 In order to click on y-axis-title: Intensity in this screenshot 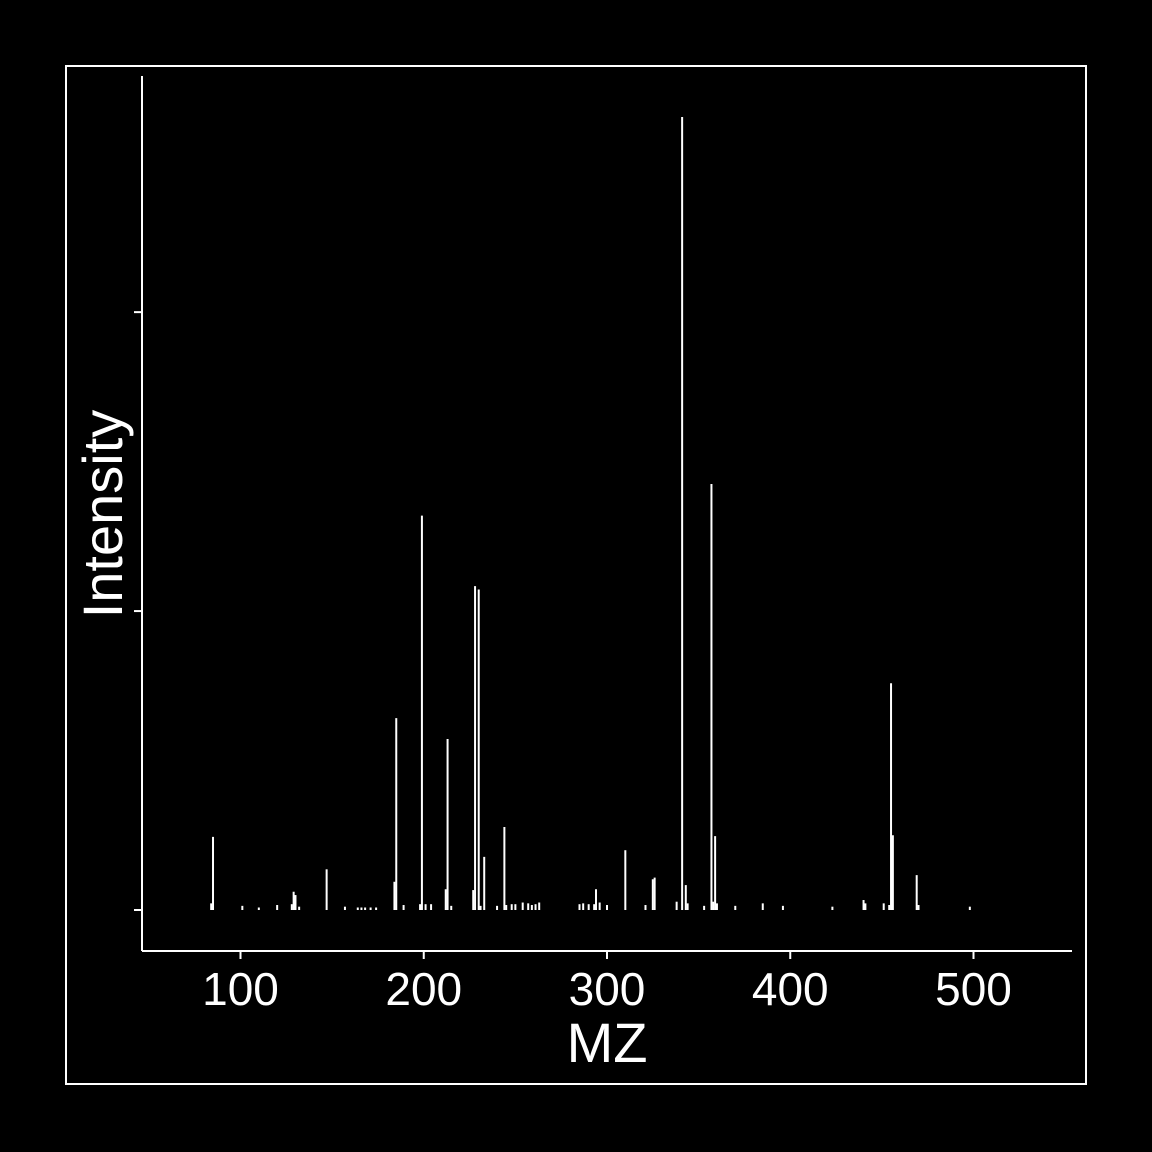, I will do `click(102, 514)`.